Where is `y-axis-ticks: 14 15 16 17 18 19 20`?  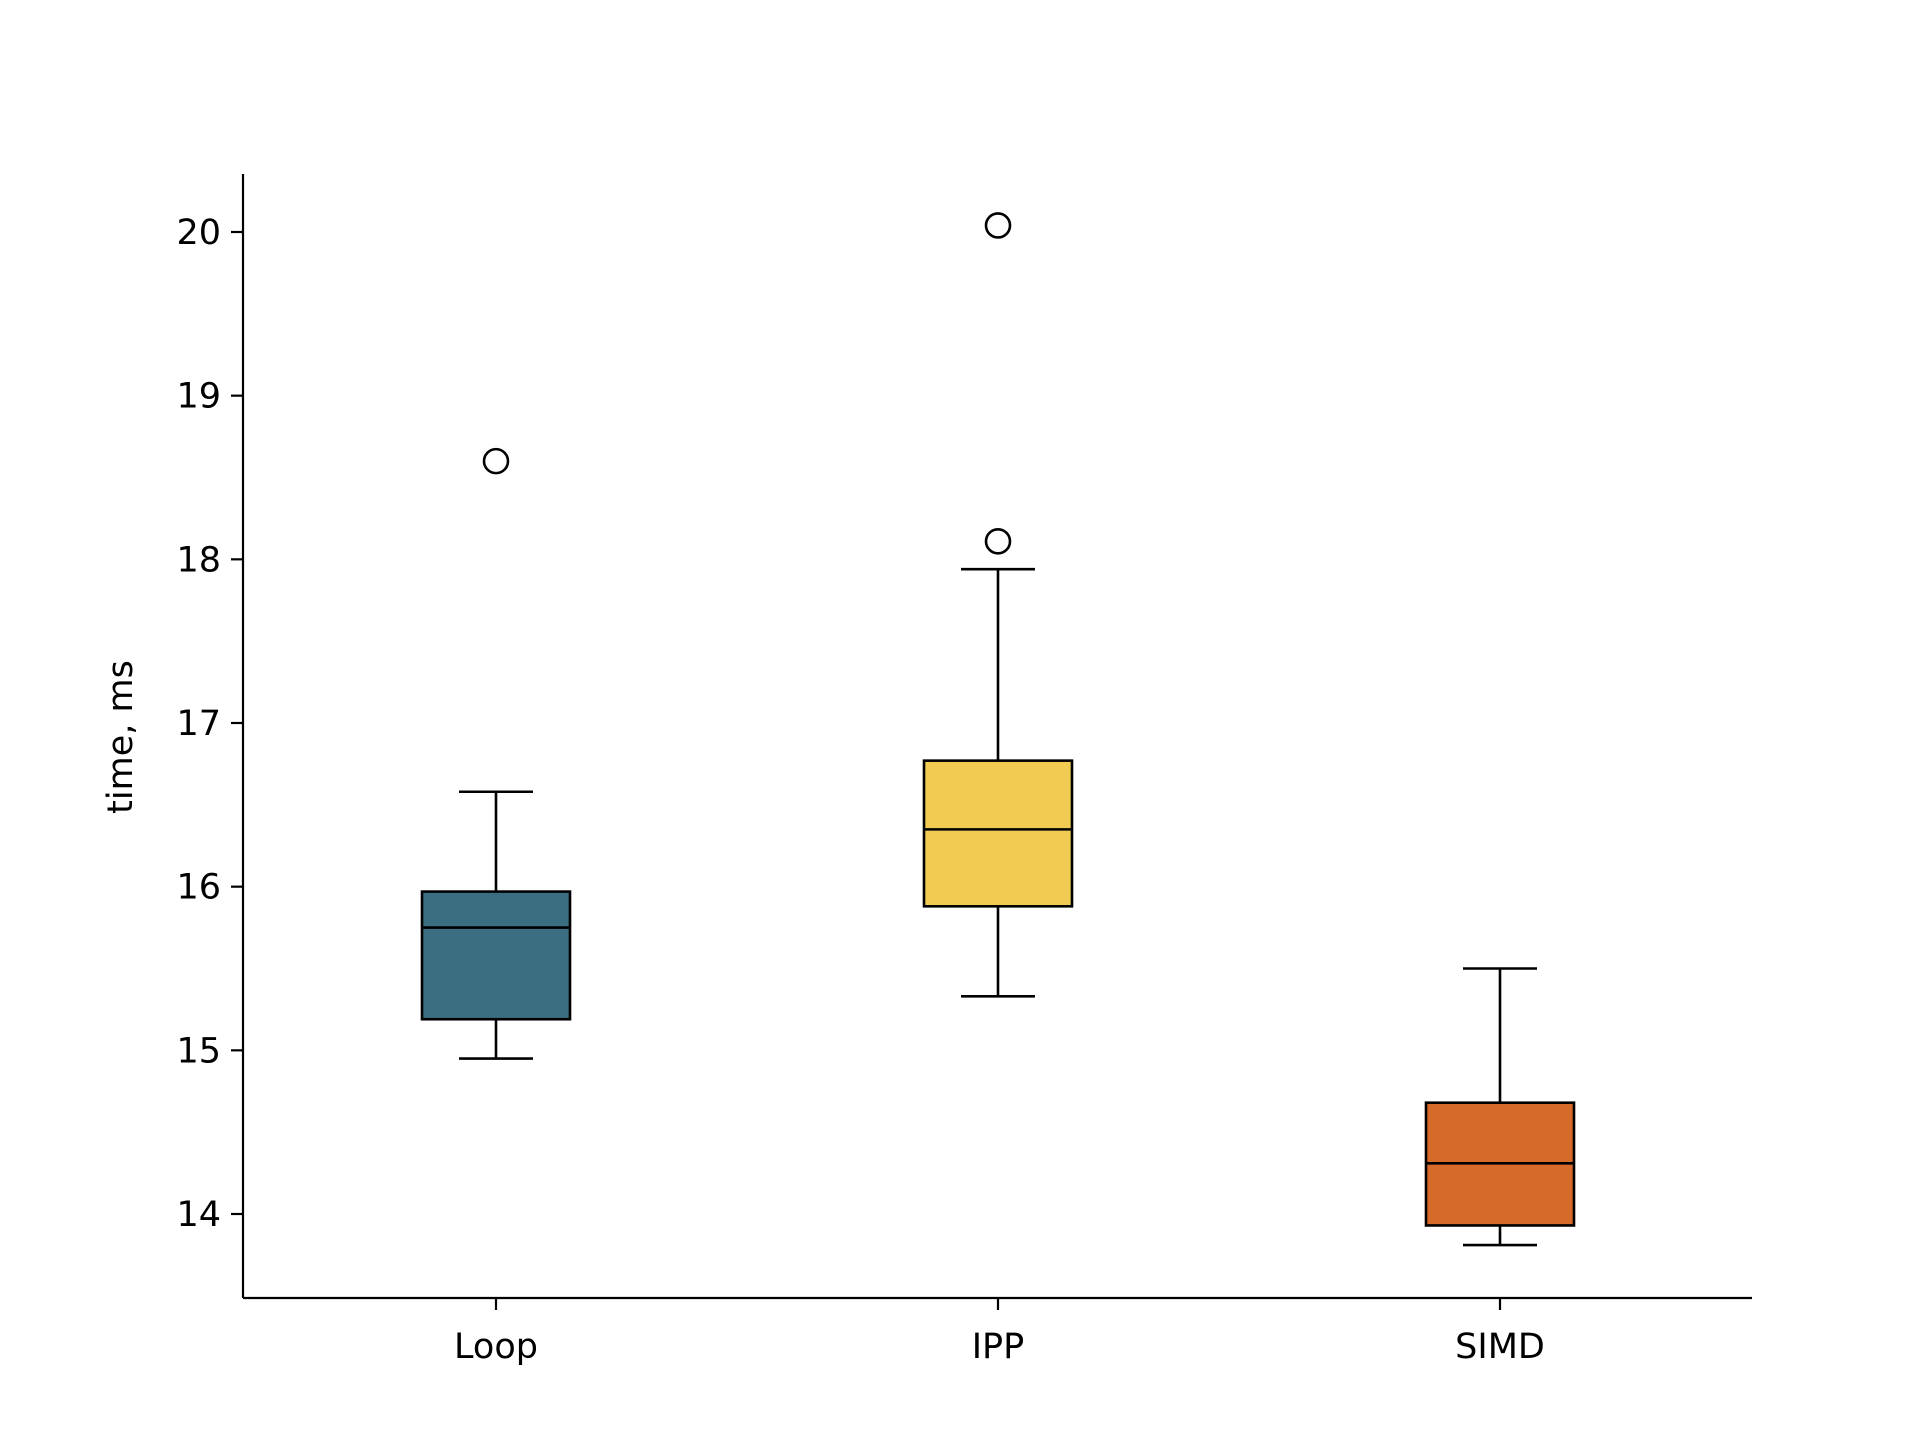 y-axis-ticks: 14 15 16 17 18 19 20 is located at coordinates (209, 724).